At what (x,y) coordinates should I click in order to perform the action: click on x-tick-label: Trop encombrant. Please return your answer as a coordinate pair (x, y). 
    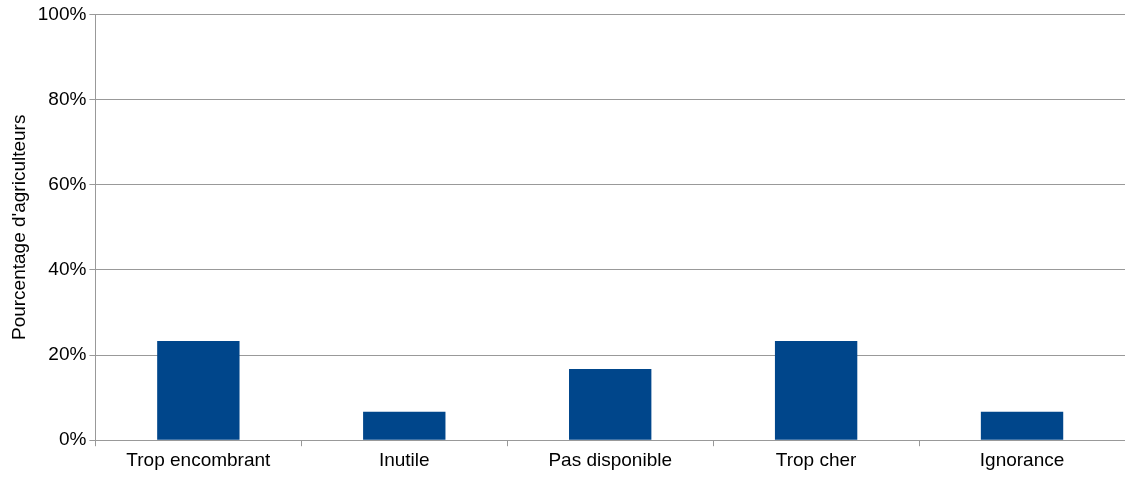
    Looking at the image, I should click on (199, 459).